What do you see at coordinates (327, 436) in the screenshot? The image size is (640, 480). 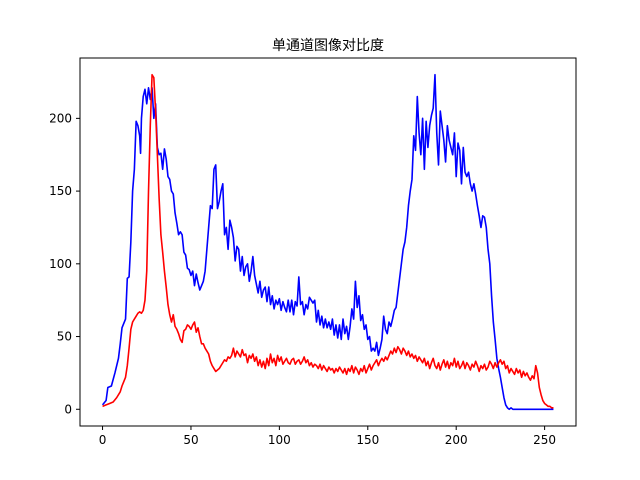 I see `x-axis-ticks: 0 50 100 150 200 250` at bounding box center [327, 436].